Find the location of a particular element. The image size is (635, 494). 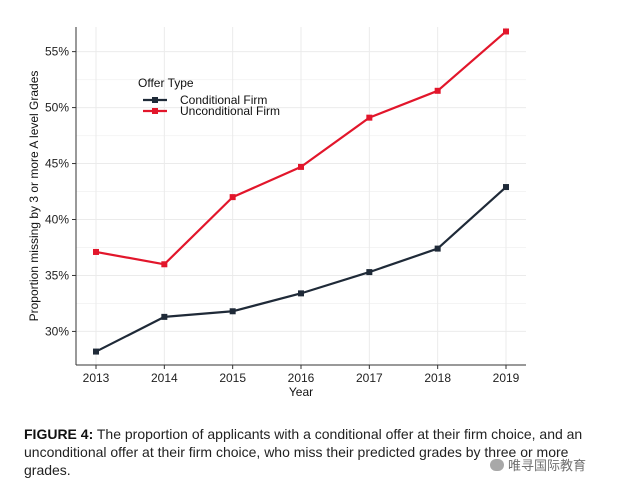

y-tick-label: 45% is located at coordinates (57, 164).